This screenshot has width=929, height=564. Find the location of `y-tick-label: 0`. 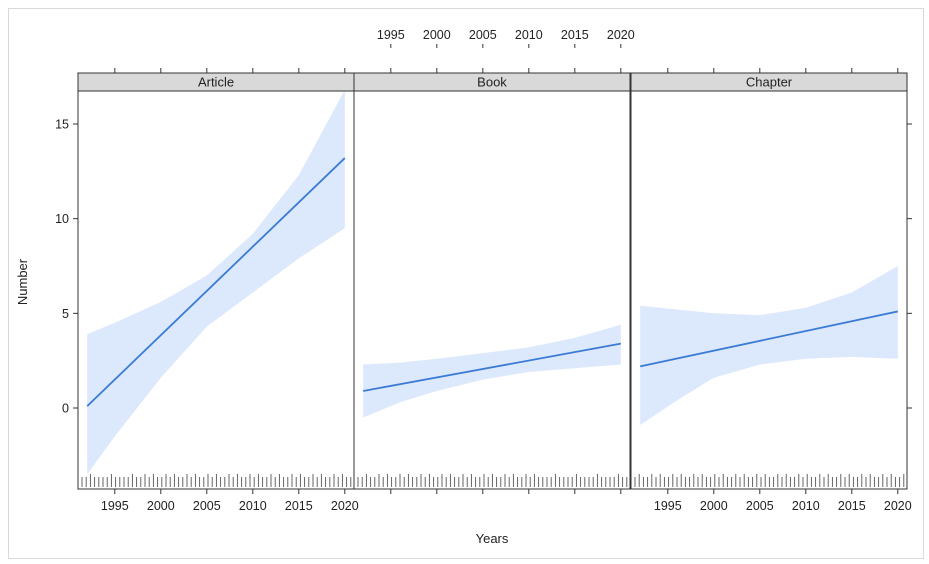

y-tick-label: 0 is located at coordinates (65, 409).